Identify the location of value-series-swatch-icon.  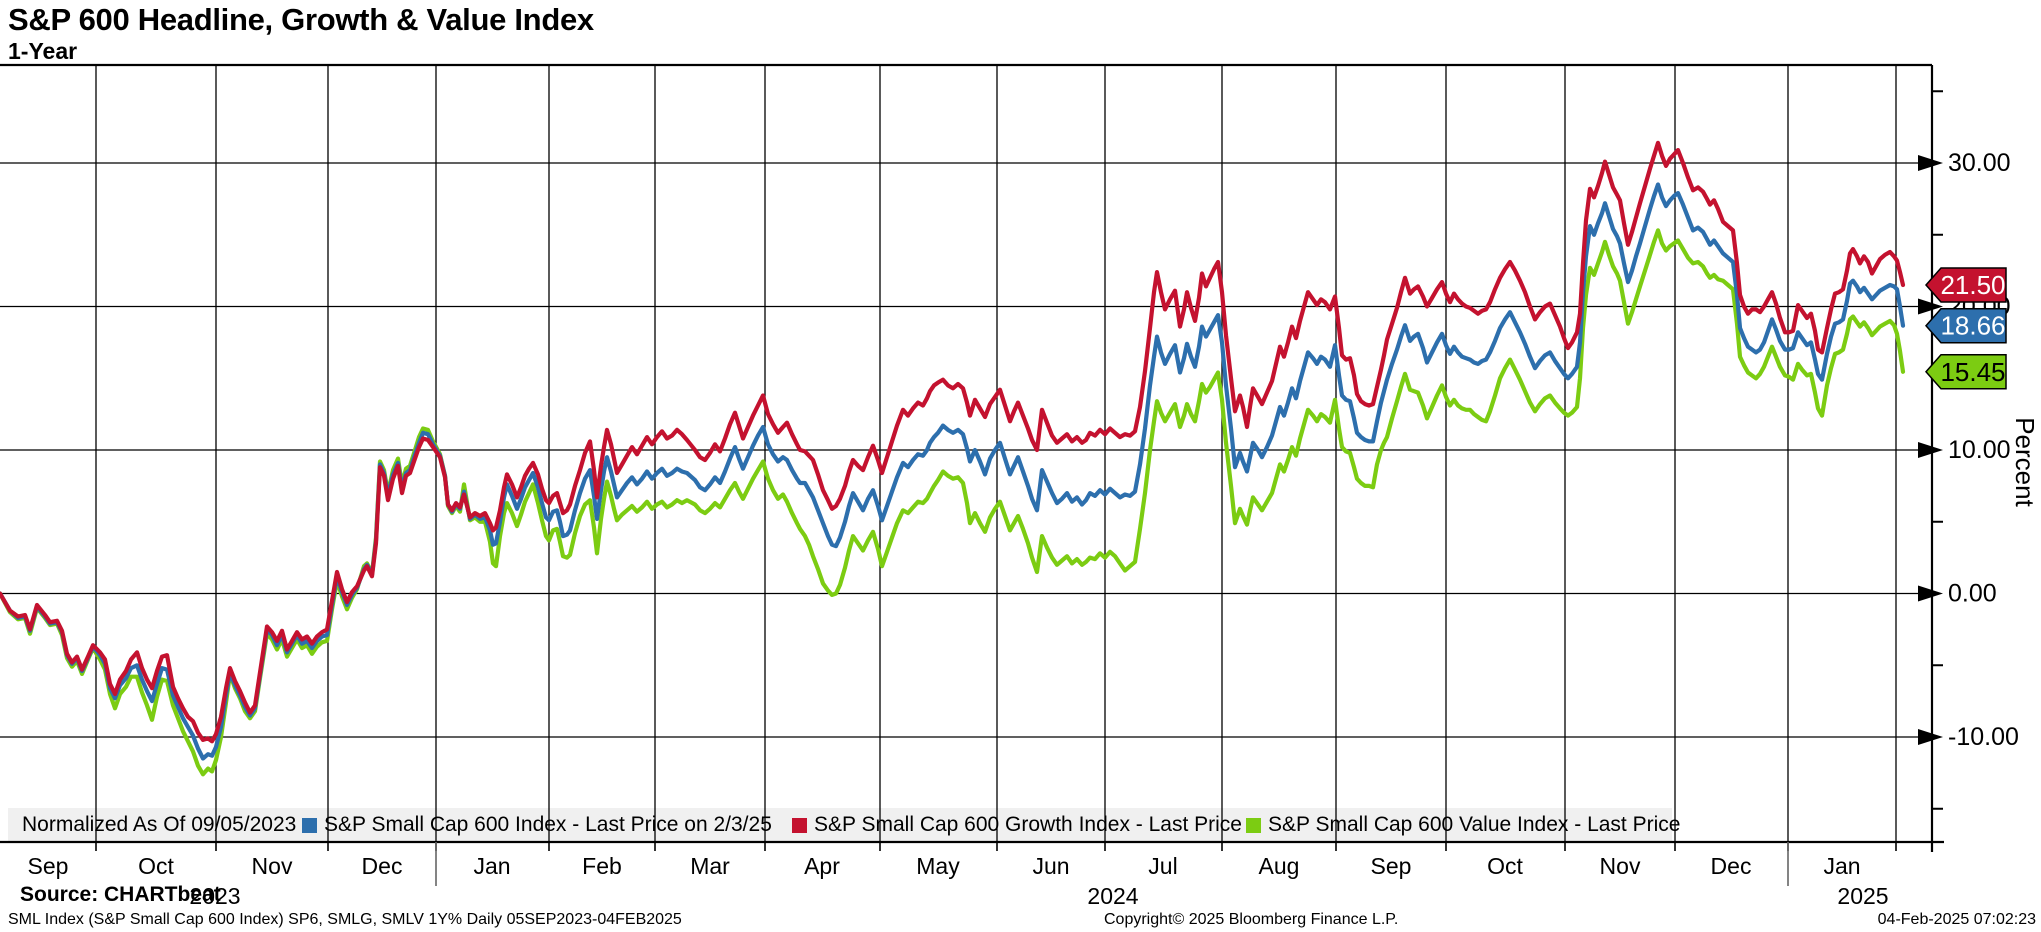
(1253, 825).